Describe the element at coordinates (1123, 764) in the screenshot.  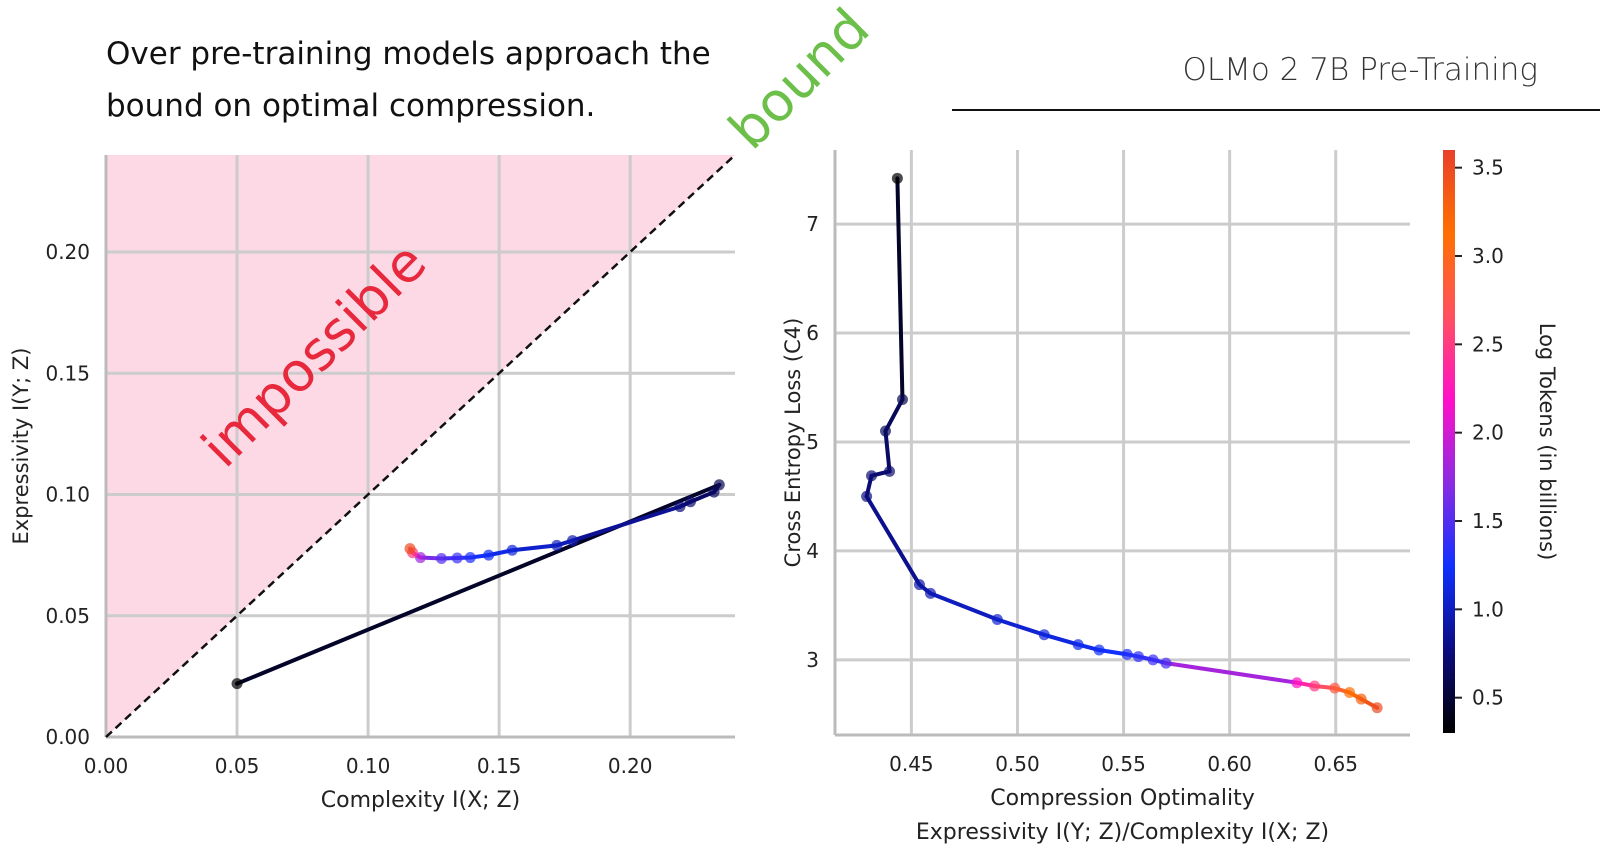
I see `x-tick-label: 0.55` at that location.